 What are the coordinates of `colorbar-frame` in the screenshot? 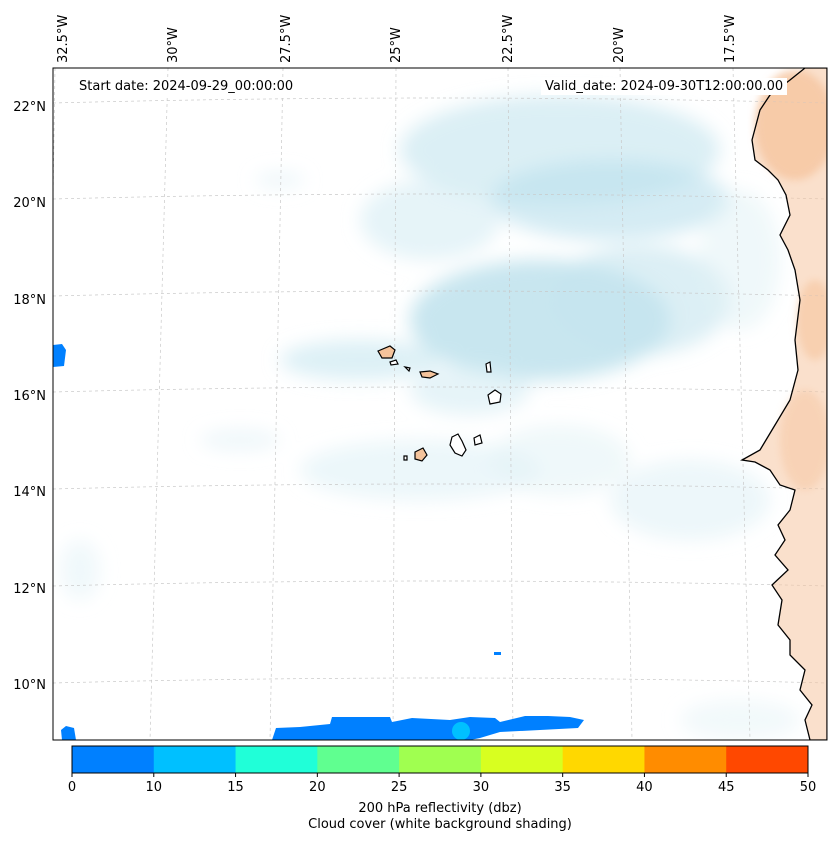 It's located at (440, 759).